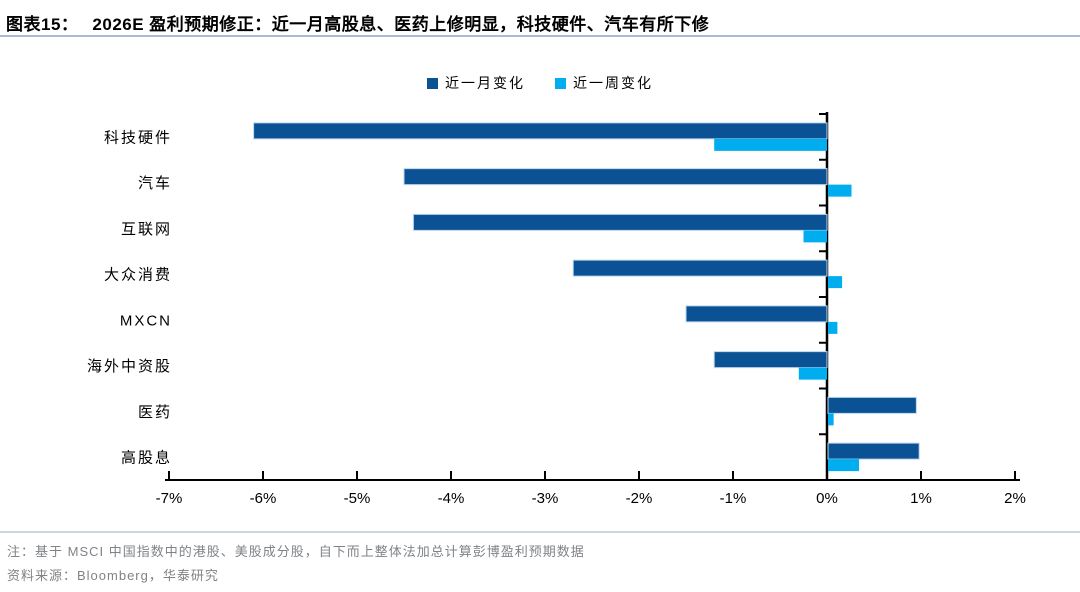 This screenshot has width=1080, height=592. Describe the element at coordinates (401, 24) in the screenshot. I see `figure-title: 2026E 盈利预期修正：近一月高股息、医药上修明显，科技硬件、汽车有所下修` at that location.